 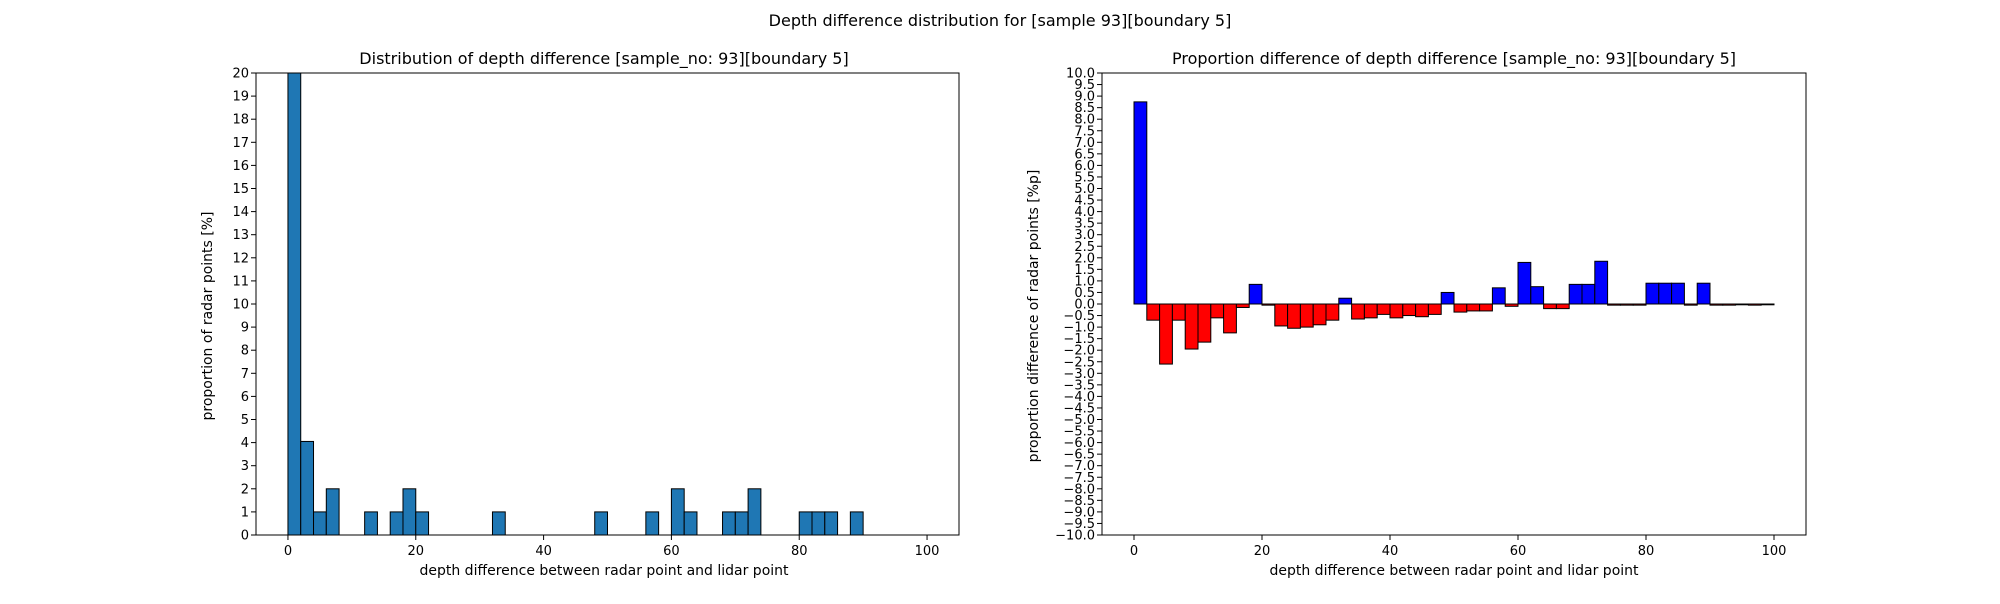 What do you see at coordinates (240, 235) in the screenshot?
I see `y-tick-label: 13` at bounding box center [240, 235].